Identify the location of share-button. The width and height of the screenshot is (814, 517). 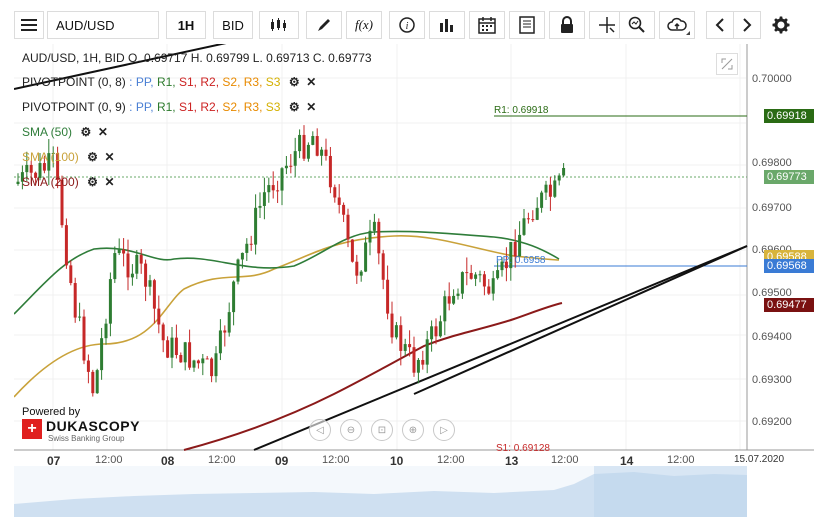
(677, 25).